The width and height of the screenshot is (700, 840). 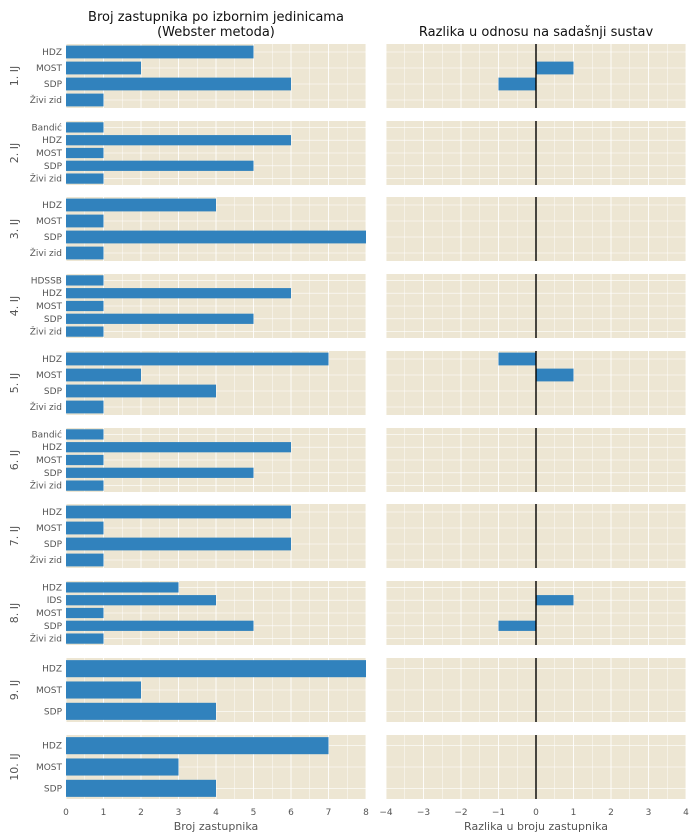 What do you see at coordinates (179, 813) in the screenshot?
I see `left-x-tick-label: 3` at bounding box center [179, 813].